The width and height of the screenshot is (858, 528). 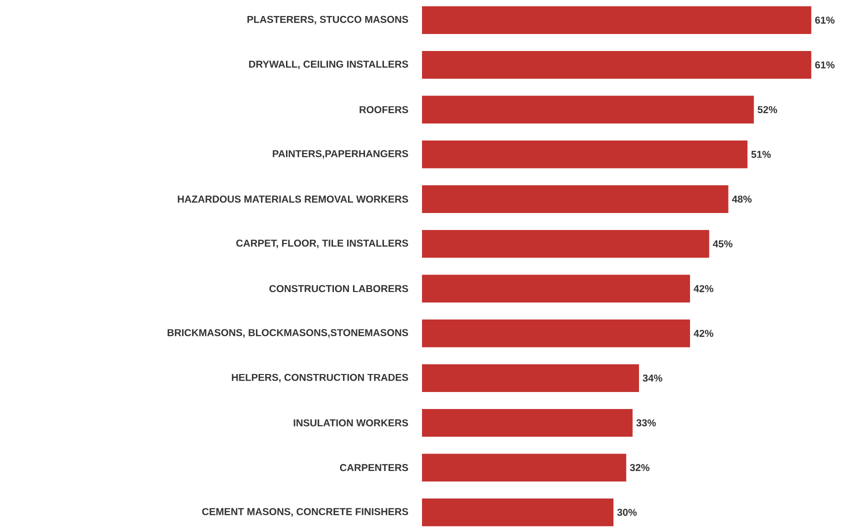 I want to click on y-tick-label: PLASTERERS, STUCCO MASONS, so click(x=327, y=20).